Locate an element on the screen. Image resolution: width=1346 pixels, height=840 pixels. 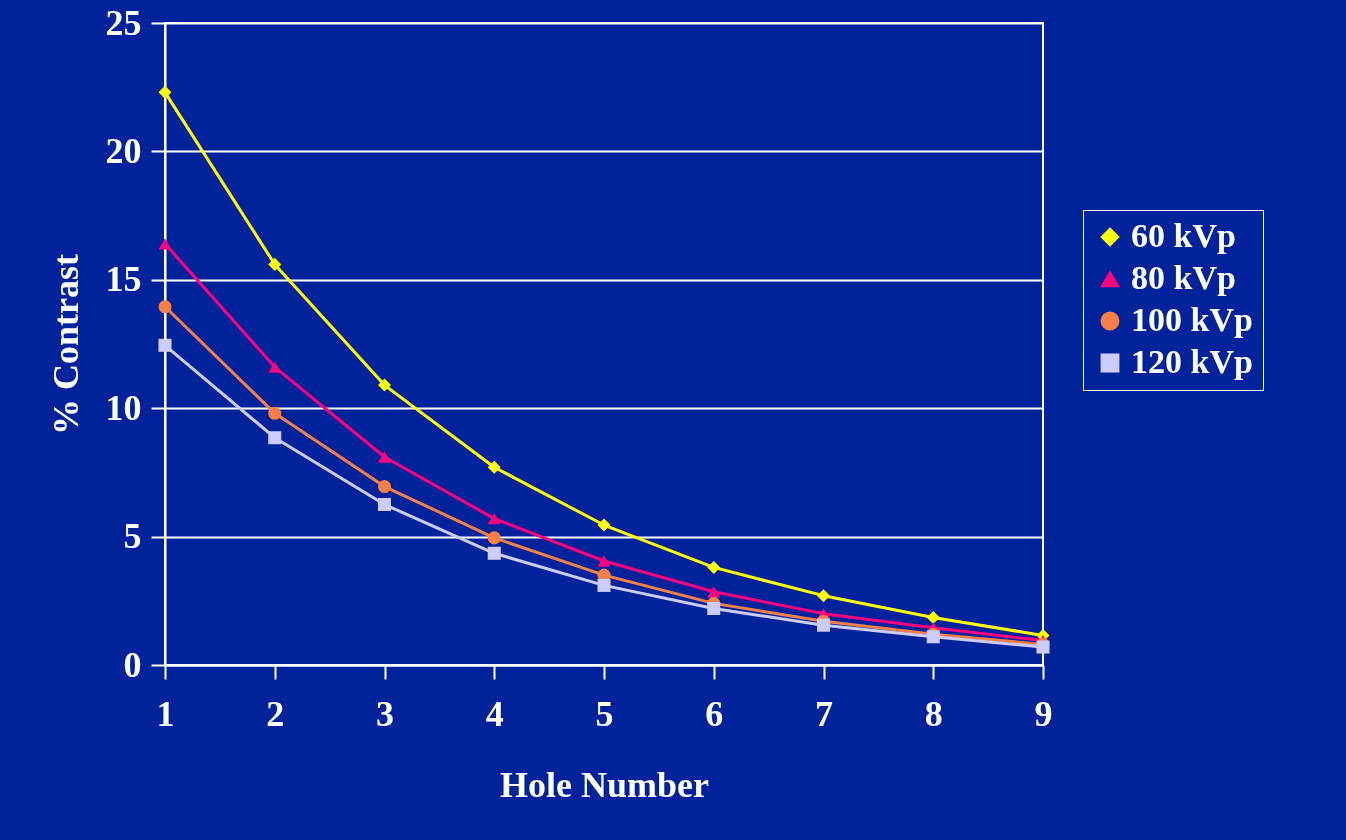
y-tick-label: 5 is located at coordinates (132, 536).